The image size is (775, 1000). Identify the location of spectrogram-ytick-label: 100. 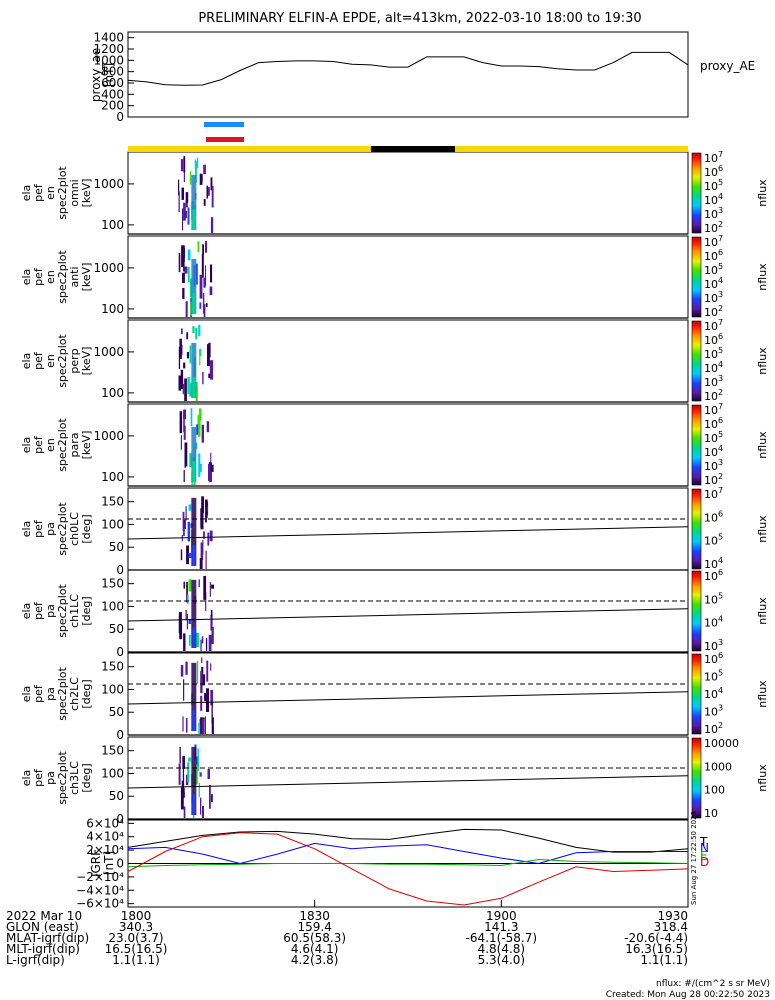
(112, 689).